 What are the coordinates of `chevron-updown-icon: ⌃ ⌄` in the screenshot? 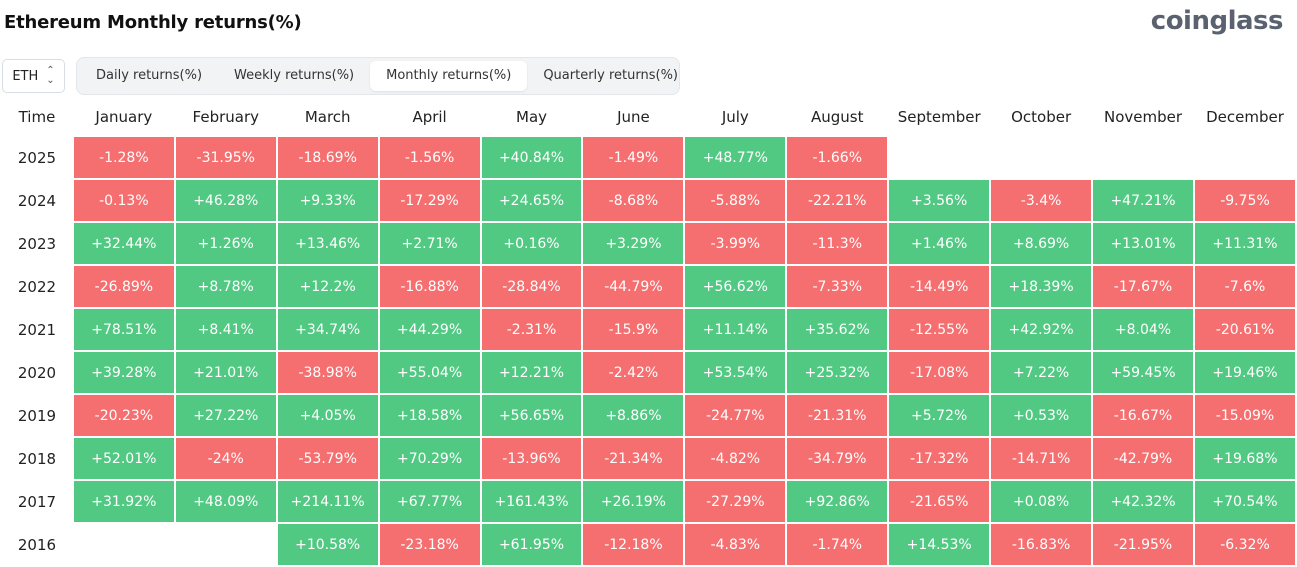 It's located at (50, 75).